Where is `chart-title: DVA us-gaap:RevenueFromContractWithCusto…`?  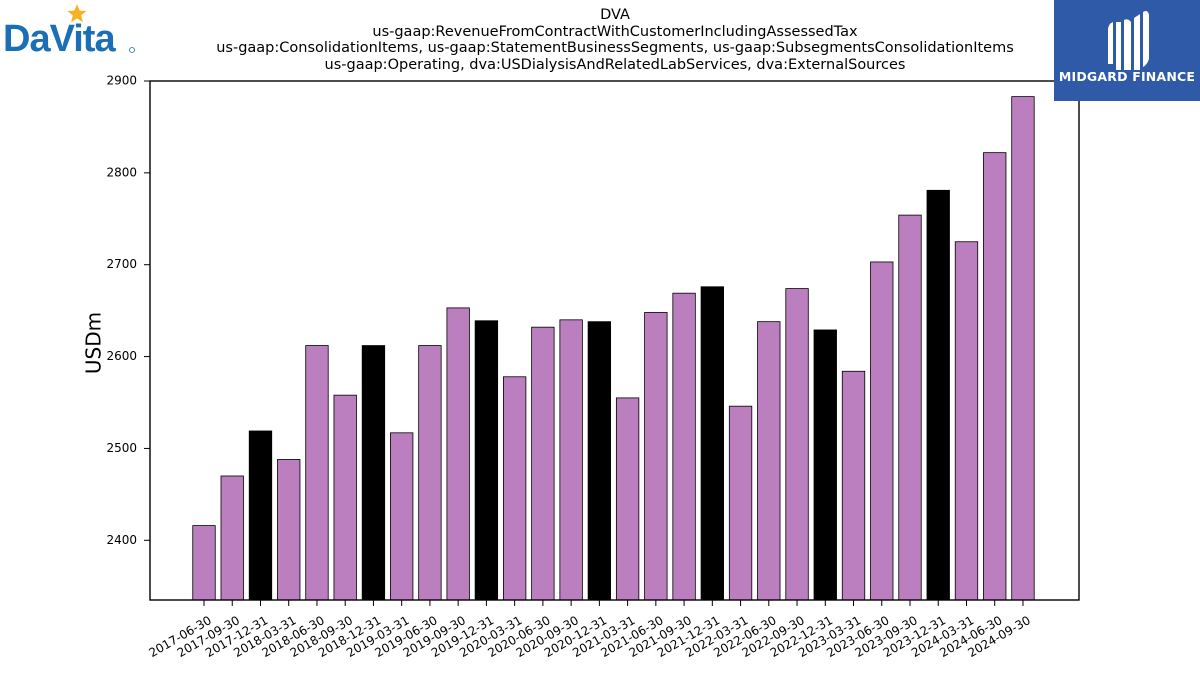
chart-title: DVA us-gaap:RevenueFromContractWithCusto… is located at coordinates (615, 40).